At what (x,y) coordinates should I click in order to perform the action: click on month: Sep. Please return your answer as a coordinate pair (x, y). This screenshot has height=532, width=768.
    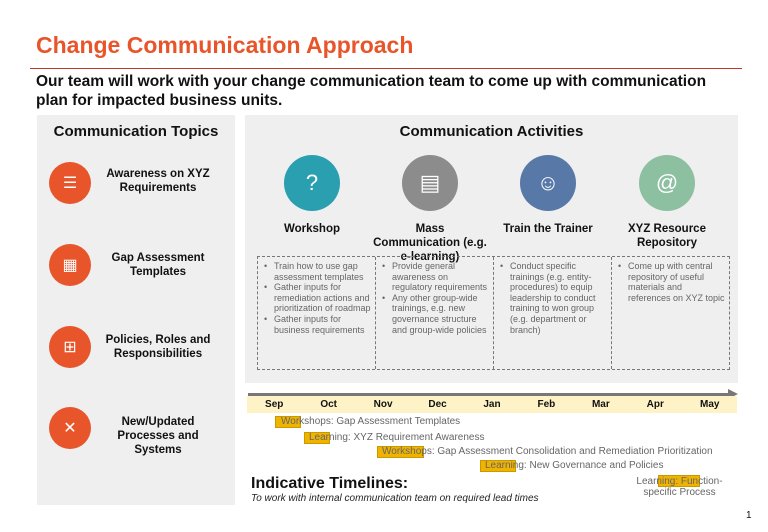
    Looking at the image, I should click on (274, 404).